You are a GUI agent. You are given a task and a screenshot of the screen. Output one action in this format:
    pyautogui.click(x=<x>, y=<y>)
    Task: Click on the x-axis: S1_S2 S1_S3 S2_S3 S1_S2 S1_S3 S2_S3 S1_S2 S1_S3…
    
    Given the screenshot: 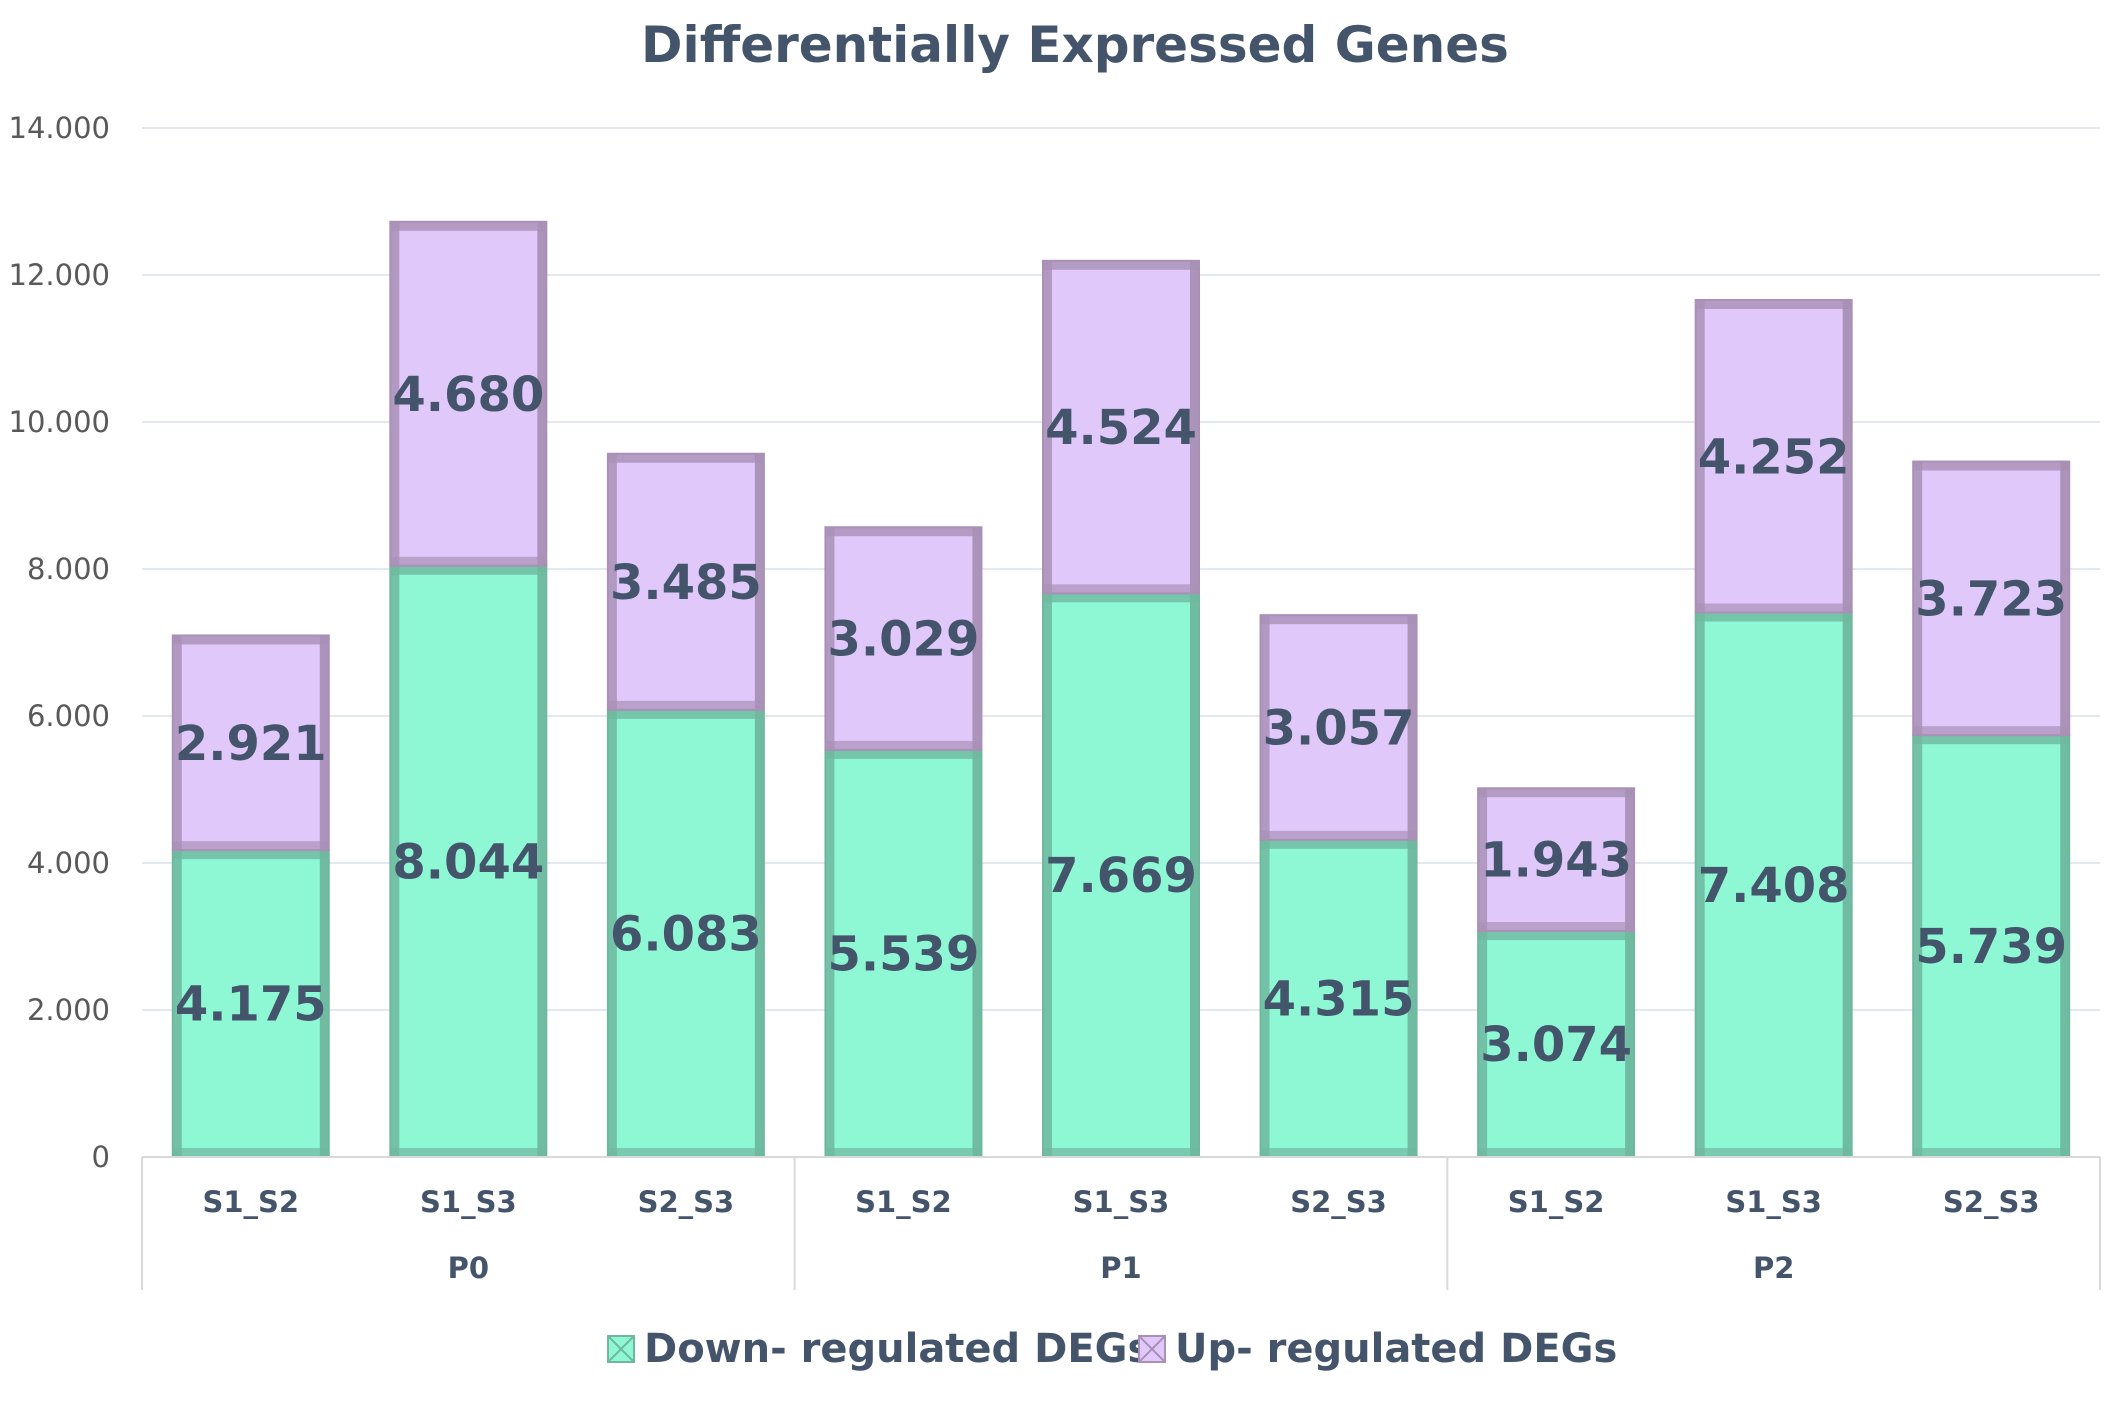 What is the action you would take?
    pyautogui.click(x=1121, y=1223)
    